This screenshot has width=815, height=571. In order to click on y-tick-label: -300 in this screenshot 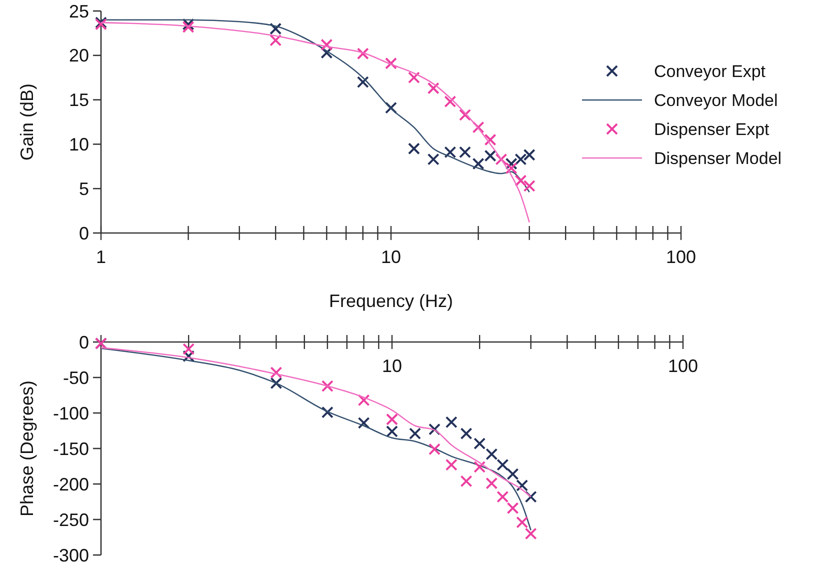, I will do `click(70, 555)`.